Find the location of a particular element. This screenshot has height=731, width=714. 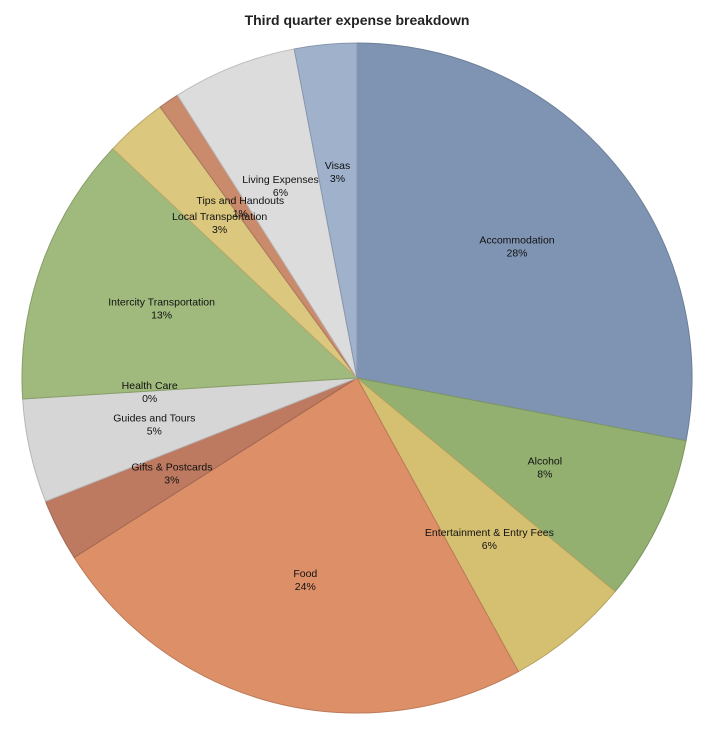

slice-label-tips-and-handouts: Tips and Handouts is located at coordinates (240, 201).